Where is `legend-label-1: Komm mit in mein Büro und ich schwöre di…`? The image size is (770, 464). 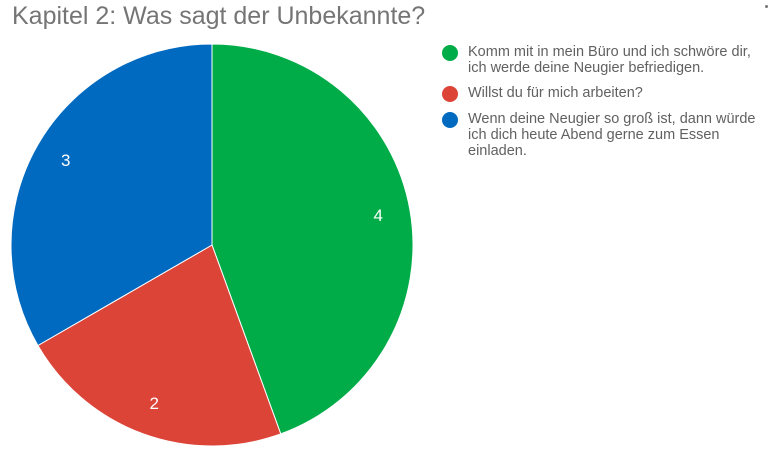 legend-label-1: Komm mit in mein Büro und ich schwöre di… is located at coordinates (609, 60).